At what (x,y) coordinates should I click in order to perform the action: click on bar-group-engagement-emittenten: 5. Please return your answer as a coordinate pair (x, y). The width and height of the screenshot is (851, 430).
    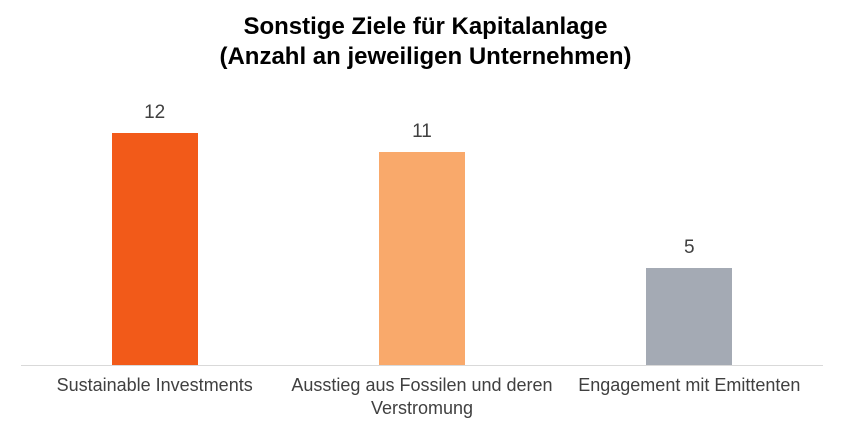
    Looking at the image, I should click on (689, 300).